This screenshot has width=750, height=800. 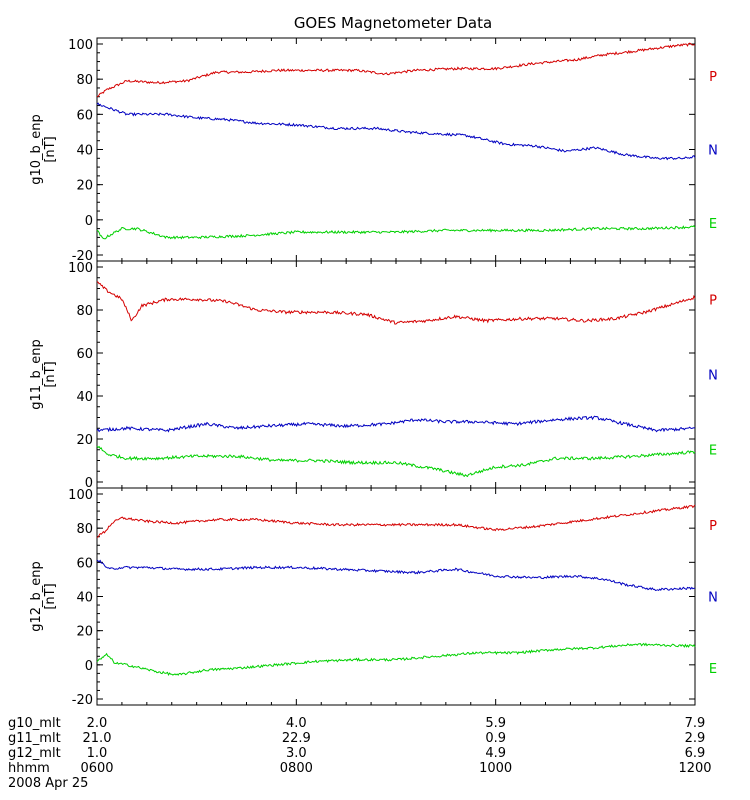 I want to click on footer-row-value: 7.9, so click(x=695, y=723).